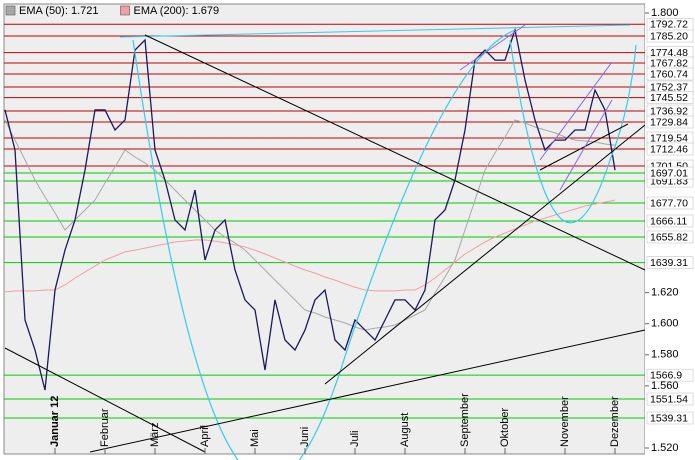 Image resolution: width=695 pixels, height=460 pixels. Describe the element at coordinates (665, 324) in the screenshot. I see `y-tick-label: 1.600` at that location.